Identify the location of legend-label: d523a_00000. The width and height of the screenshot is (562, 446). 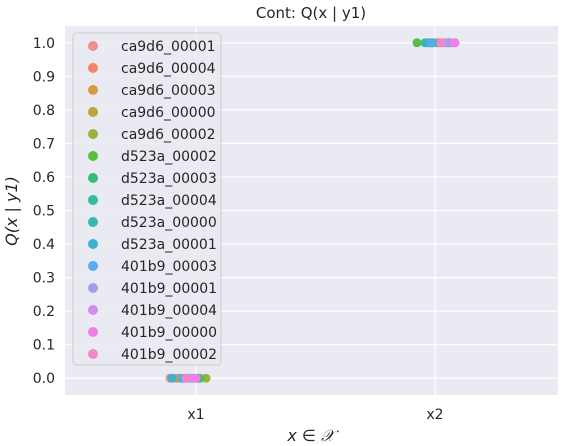
(169, 223).